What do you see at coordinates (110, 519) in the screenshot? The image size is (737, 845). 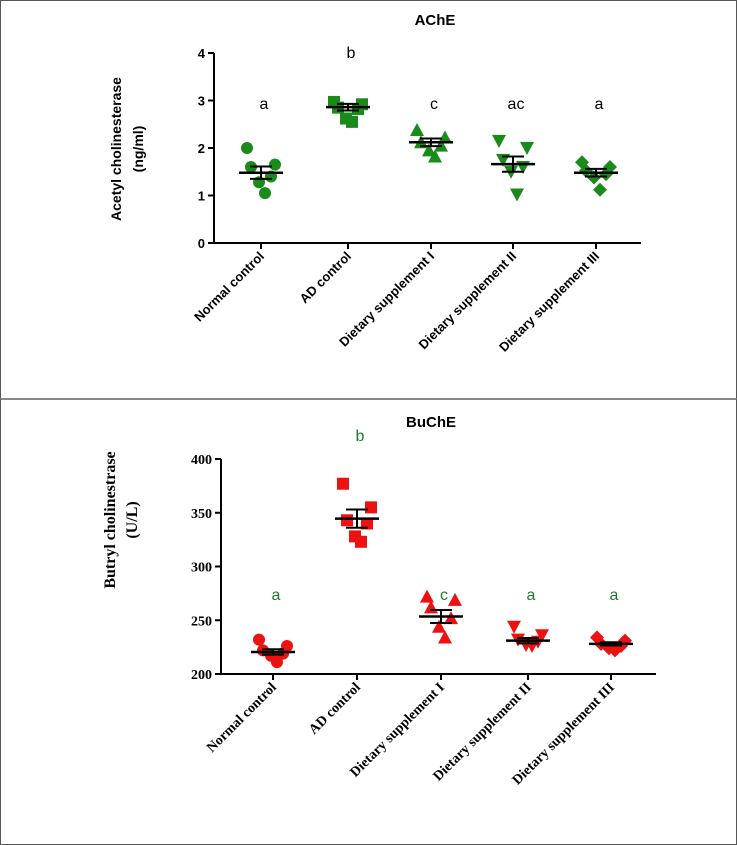 I see `y-axis-label-line1: Butryl cholinestrase` at bounding box center [110, 519].